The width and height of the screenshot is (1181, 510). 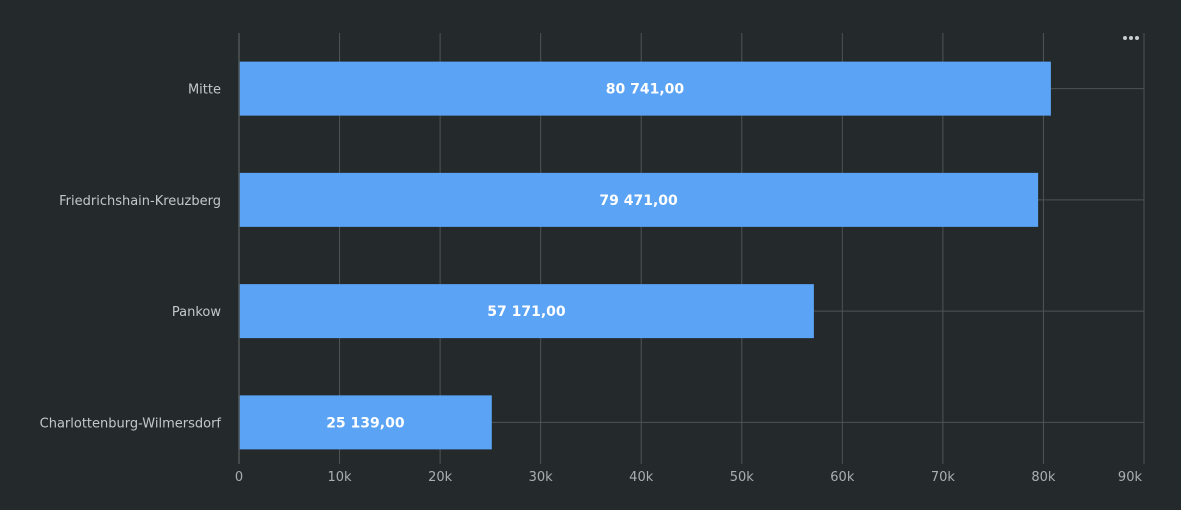 What do you see at coordinates (541, 477) in the screenshot?
I see `x-tick-label: 30k` at bounding box center [541, 477].